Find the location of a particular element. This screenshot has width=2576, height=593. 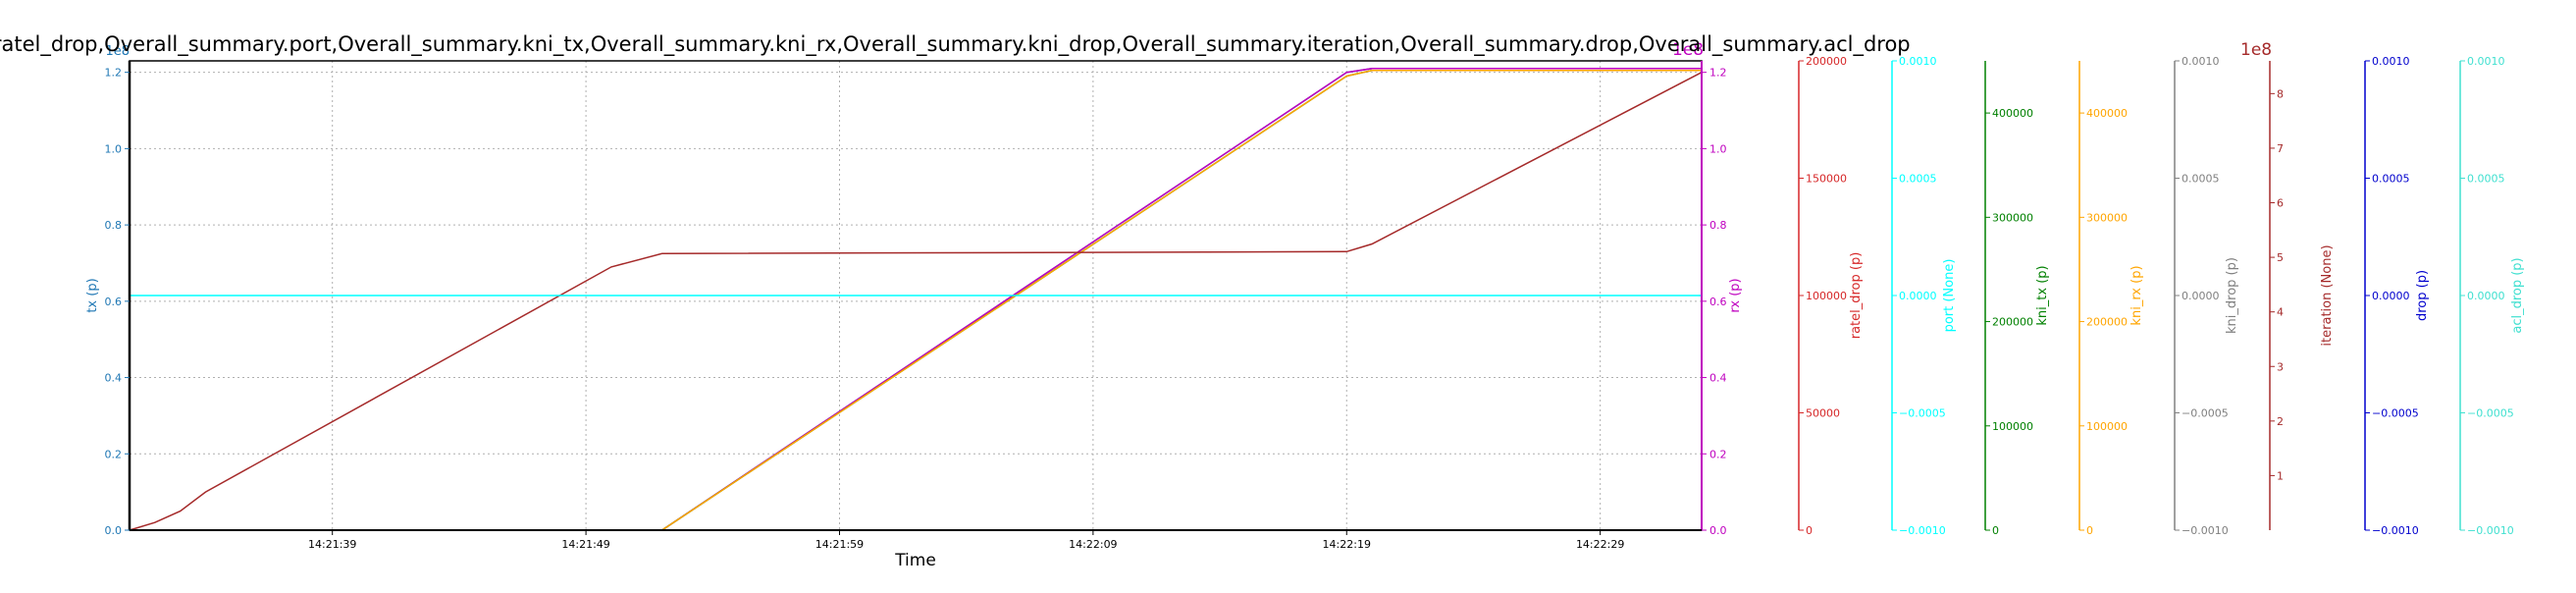

extra-axis-tick-label: 1 is located at coordinates (2280, 475).